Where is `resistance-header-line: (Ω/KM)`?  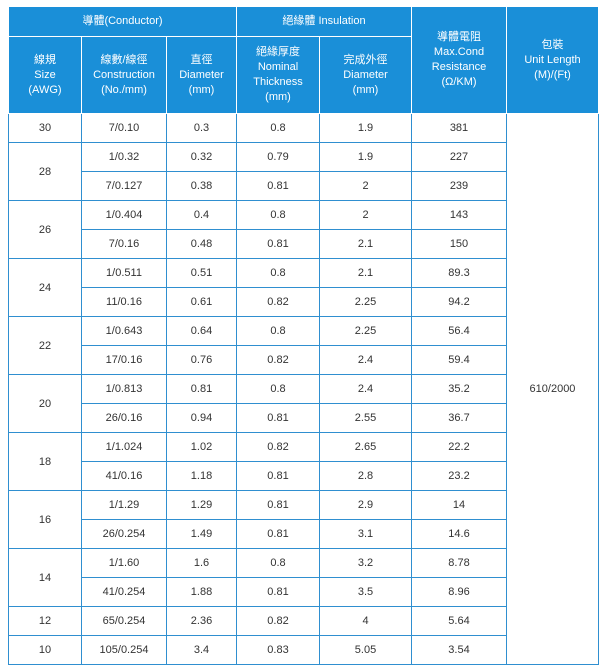 resistance-header-line: (Ω/KM) is located at coordinates (459, 82).